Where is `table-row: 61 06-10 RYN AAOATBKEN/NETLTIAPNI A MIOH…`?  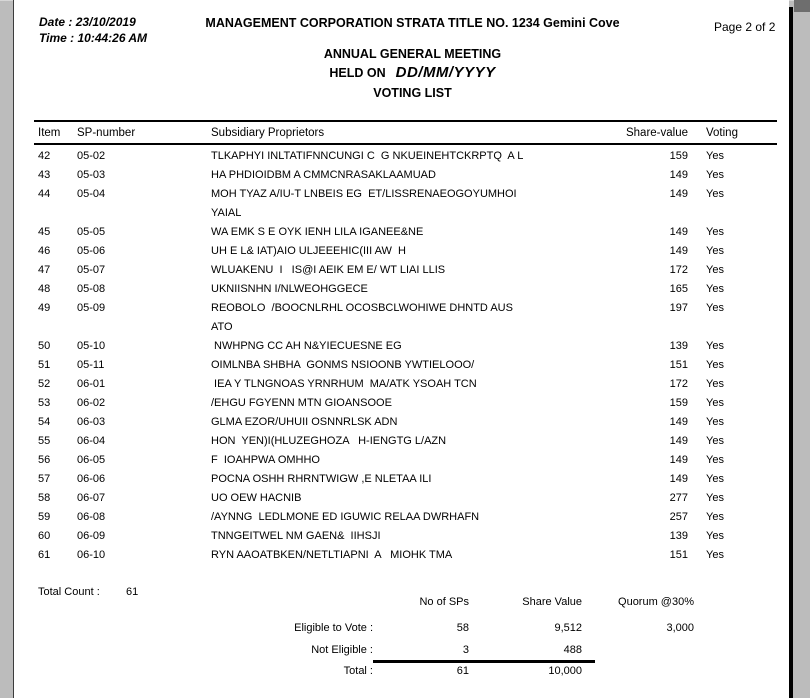
table-row: 61 06-10 RYN AAOATBKEN/NETLTIAPNI A MIOH… is located at coordinates (405, 555).